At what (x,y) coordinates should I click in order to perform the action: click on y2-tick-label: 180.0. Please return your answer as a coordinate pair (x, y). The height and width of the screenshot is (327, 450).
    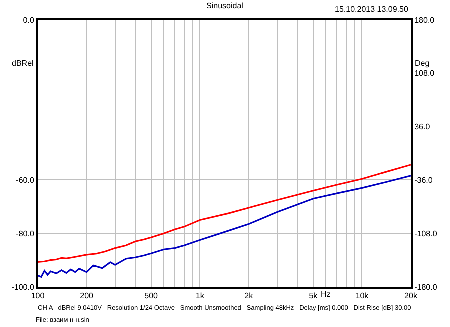
    Looking at the image, I should click on (425, 20).